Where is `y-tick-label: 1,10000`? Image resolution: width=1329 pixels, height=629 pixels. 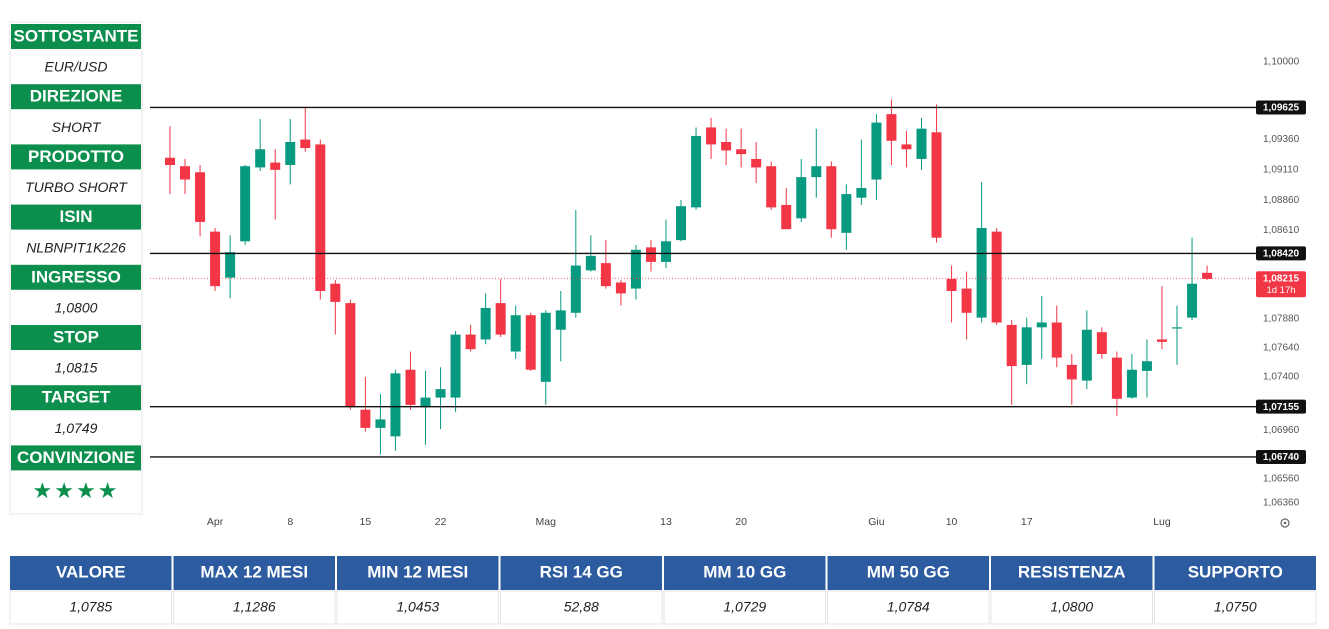
y-tick-label: 1,10000 is located at coordinates (1281, 62).